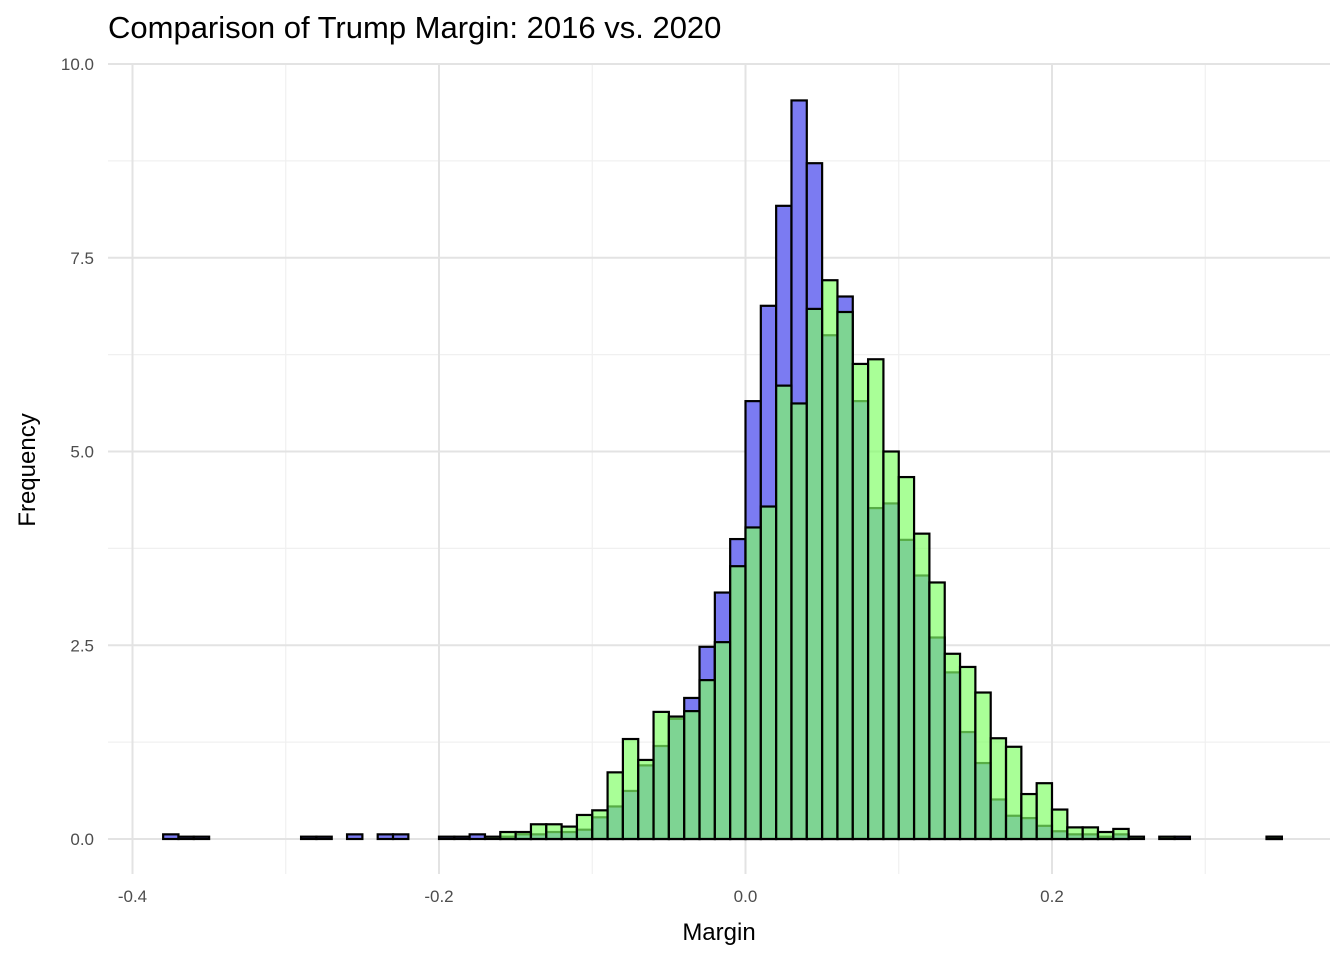 The image size is (1344, 960). What do you see at coordinates (746, 896) in the screenshot?
I see `x-tick-label: 0.0` at bounding box center [746, 896].